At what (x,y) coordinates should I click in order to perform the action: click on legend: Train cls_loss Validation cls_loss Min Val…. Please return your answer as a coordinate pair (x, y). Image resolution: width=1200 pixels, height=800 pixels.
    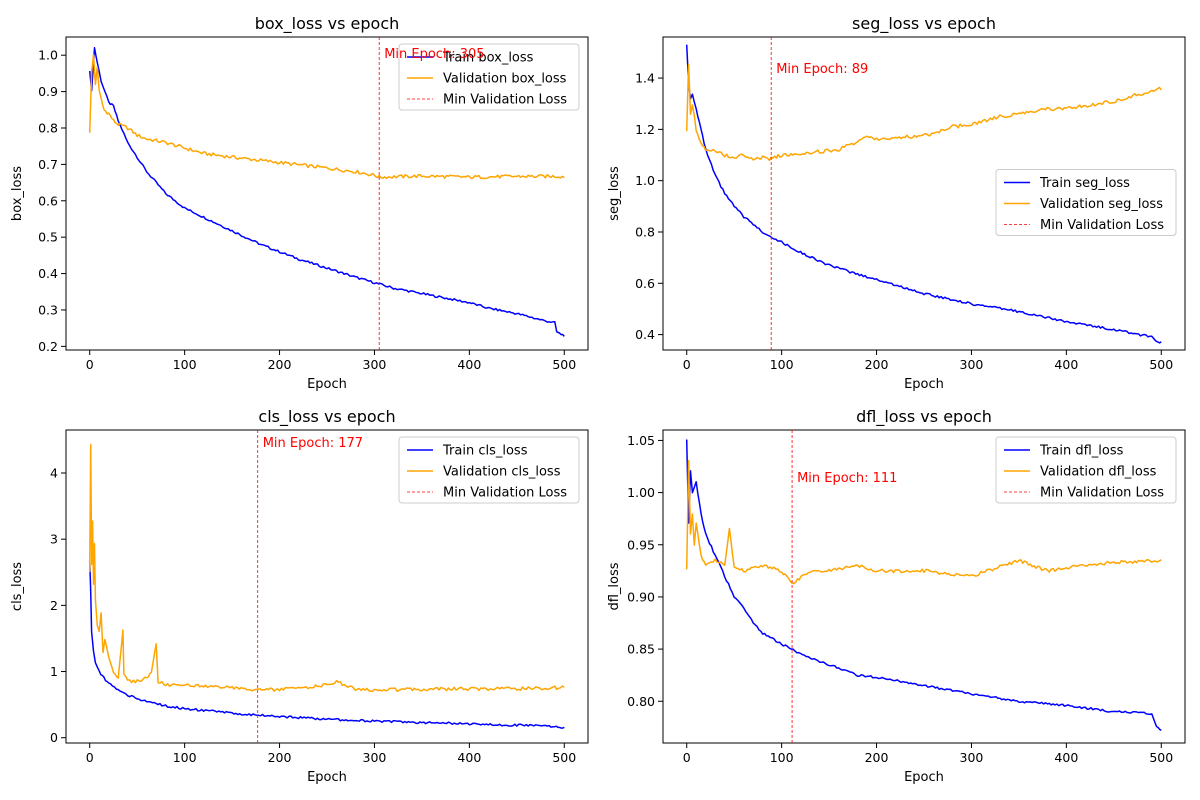
    Looking at the image, I should click on (489, 470).